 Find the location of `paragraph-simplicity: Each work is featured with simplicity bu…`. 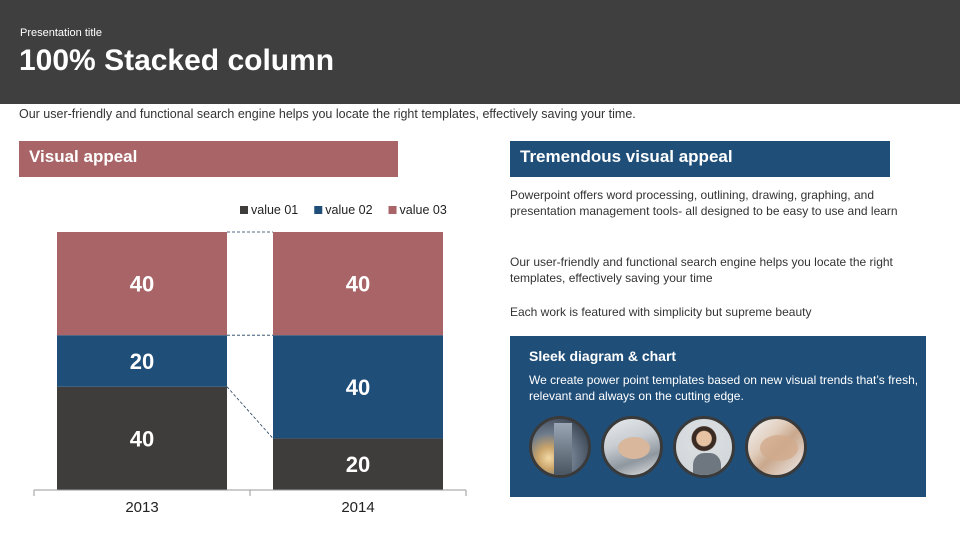

paragraph-simplicity: Each work is featured with simplicity bu… is located at coordinates (661, 312).